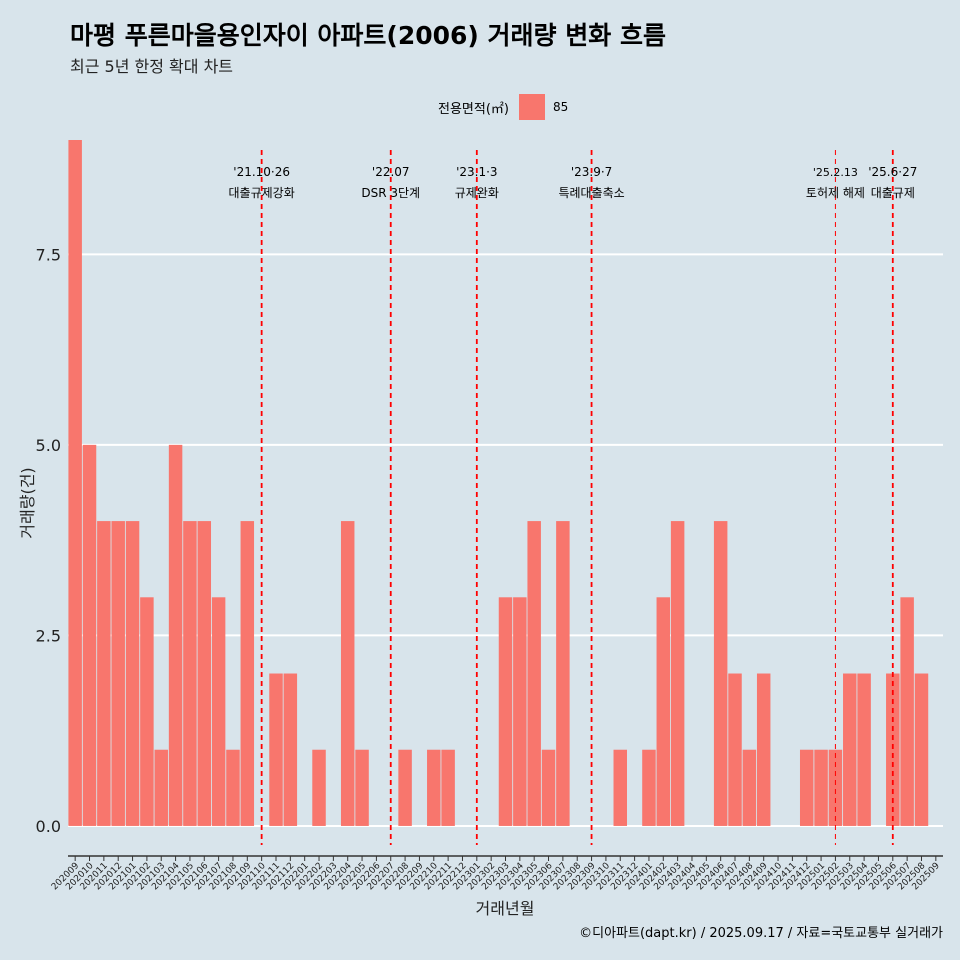  What do you see at coordinates (368, 35) in the screenshot?
I see `chart-title: 마평 푸른마을용인자이 아파트(2006) 거래량 변화 흐름` at bounding box center [368, 35].